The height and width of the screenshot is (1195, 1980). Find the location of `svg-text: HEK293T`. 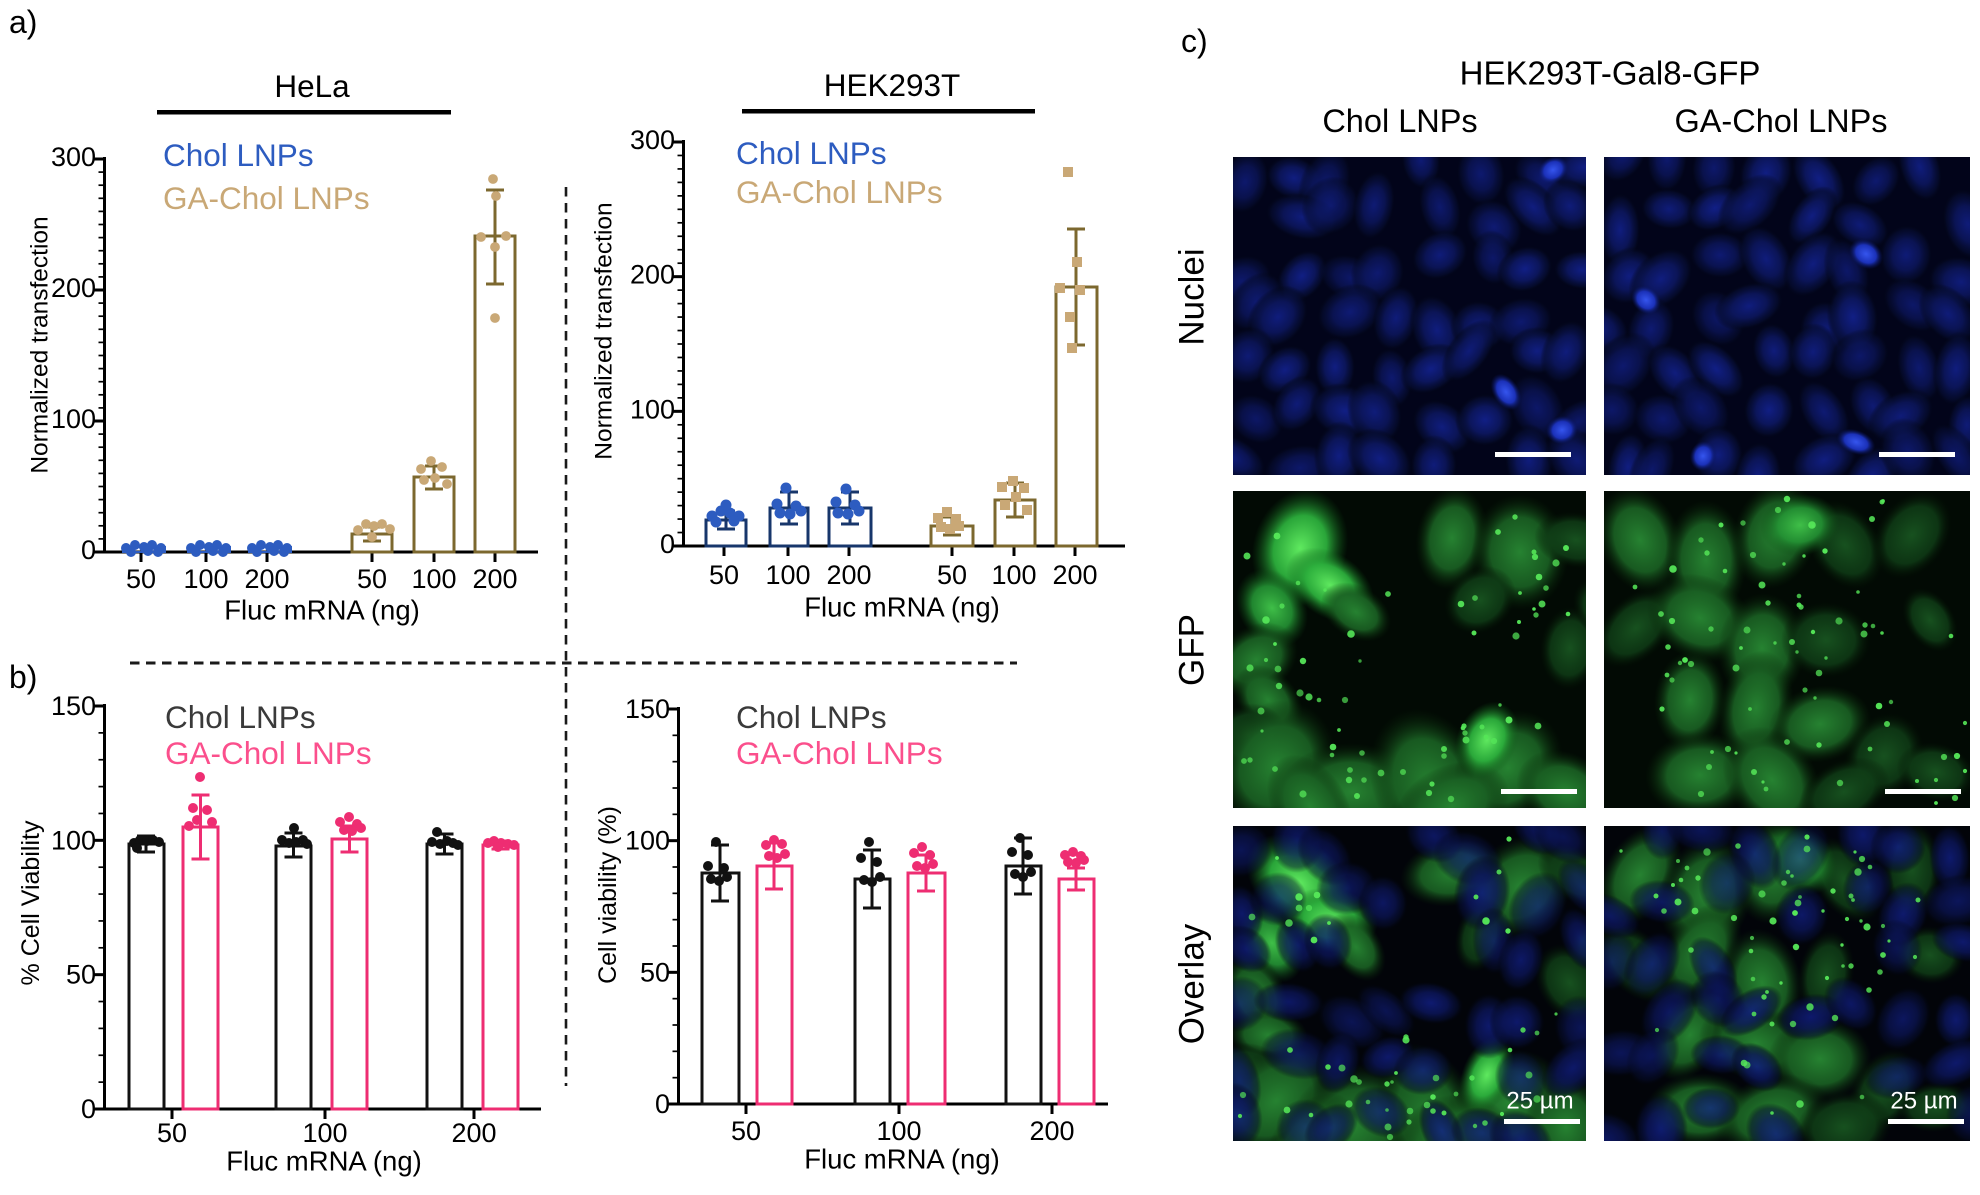

svg-text: HEK293T is located at coordinates (892, 85).